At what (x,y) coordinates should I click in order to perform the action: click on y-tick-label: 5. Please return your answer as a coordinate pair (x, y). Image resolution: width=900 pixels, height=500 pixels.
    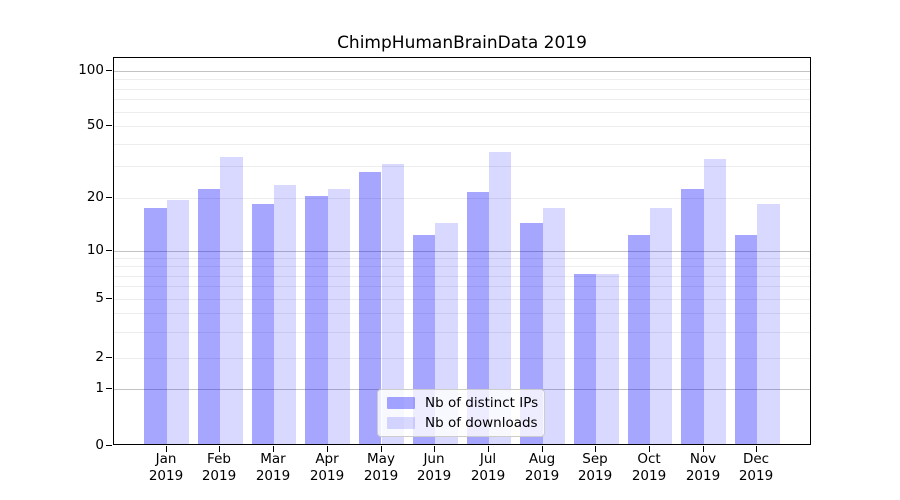
    Looking at the image, I should click on (99, 298).